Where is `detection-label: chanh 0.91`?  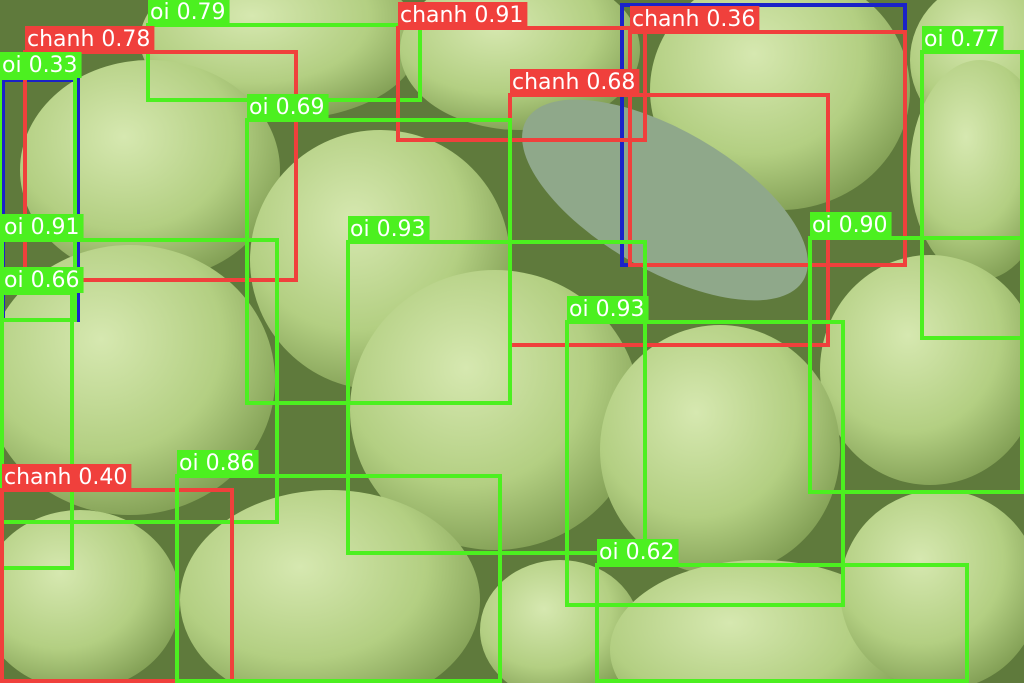
detection-label: chanh 0.91 is located at coordinates (461, 15).